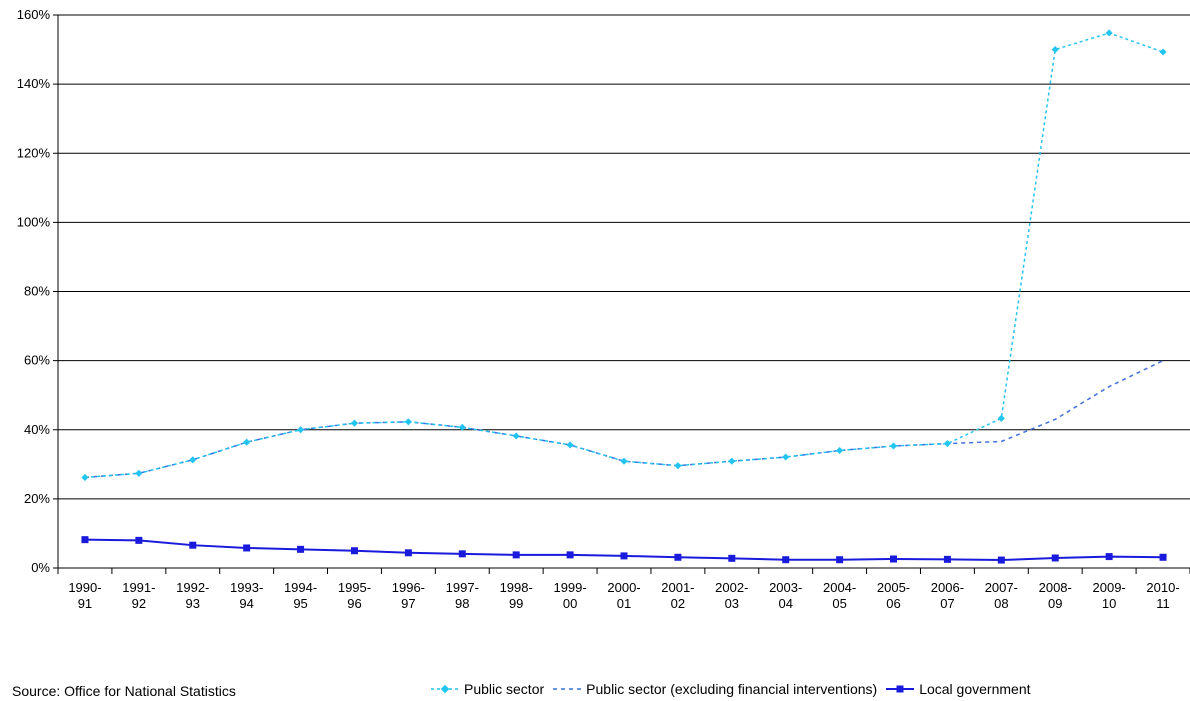 The height and width of the screenshot is (701, 1190). I want to click on source-note: Source: Office for National Statistics, so click(124, 691).